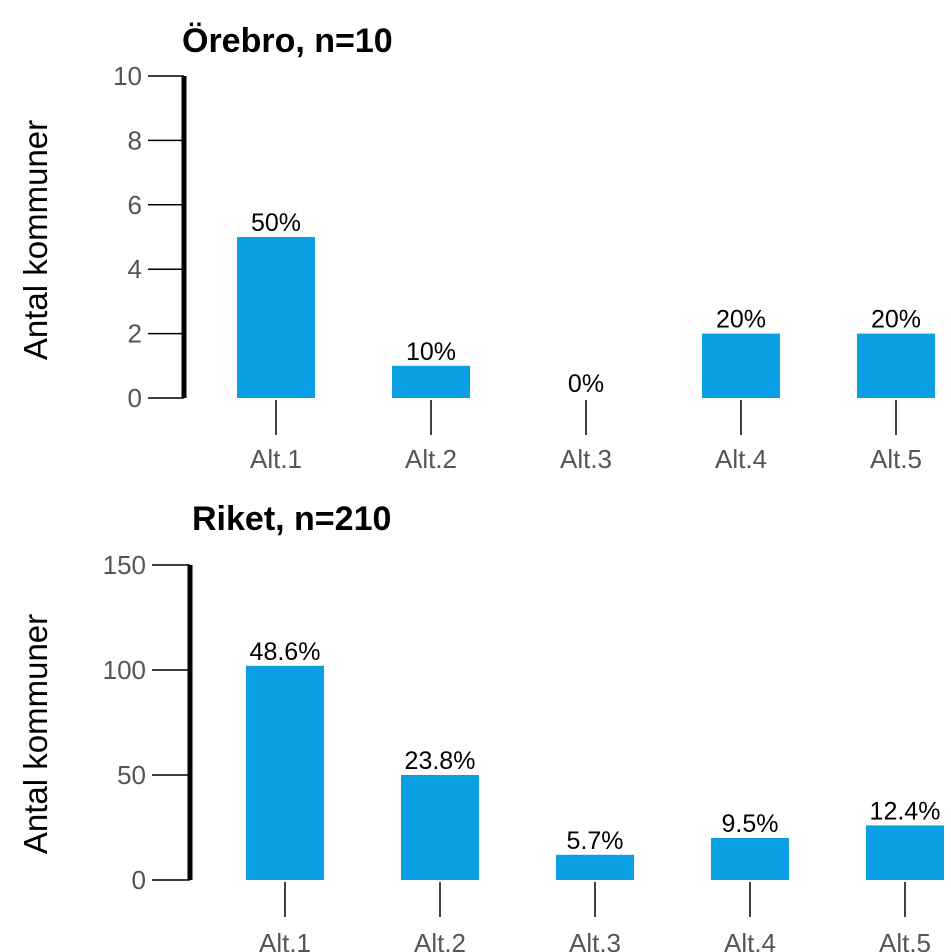 Image resolution: width=951 pixels, height=952 pixels. I want to click on bar-data-label: 12.4%, so click(905, 811).